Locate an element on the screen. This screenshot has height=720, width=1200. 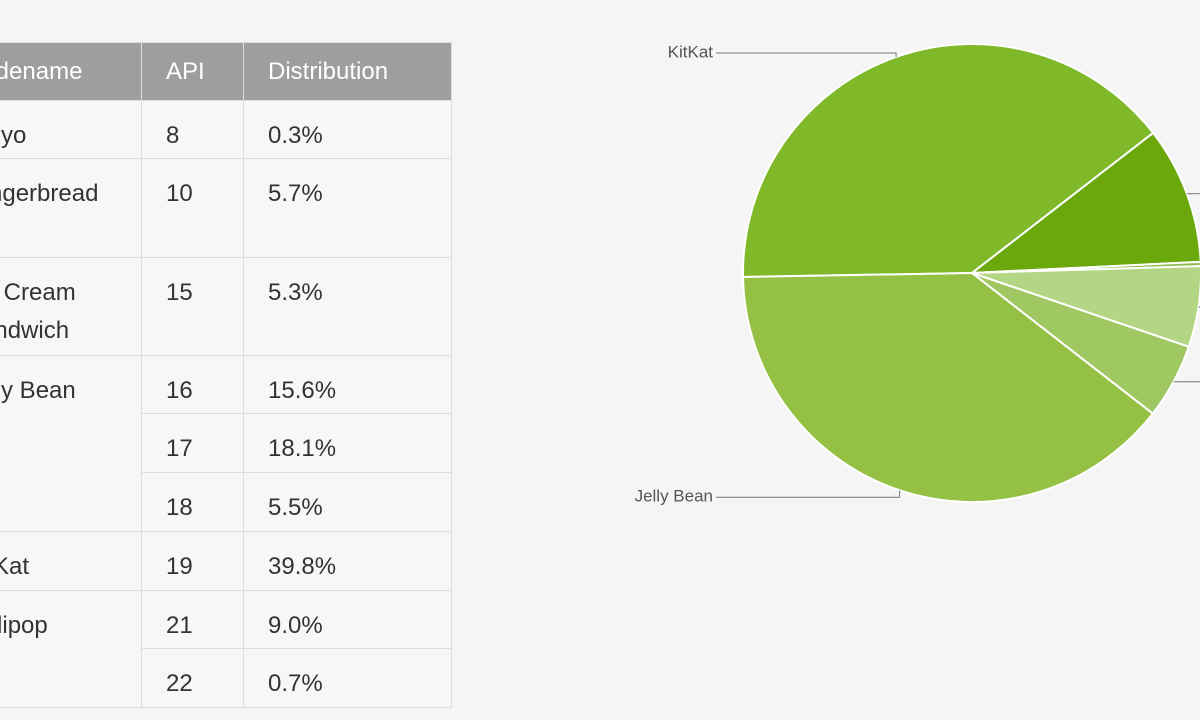
distribution-cell: 15.6% is located at coordinates (347, 384).